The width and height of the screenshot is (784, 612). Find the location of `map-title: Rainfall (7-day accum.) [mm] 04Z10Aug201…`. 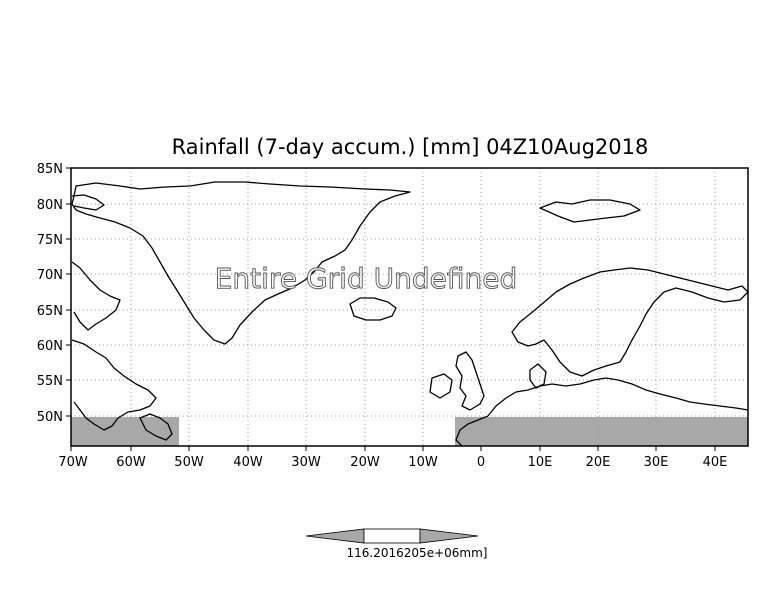

map-title: Rainfall (7-day accum.) [mm] 04Z10Aug201… is located at coordinates (410, 147).